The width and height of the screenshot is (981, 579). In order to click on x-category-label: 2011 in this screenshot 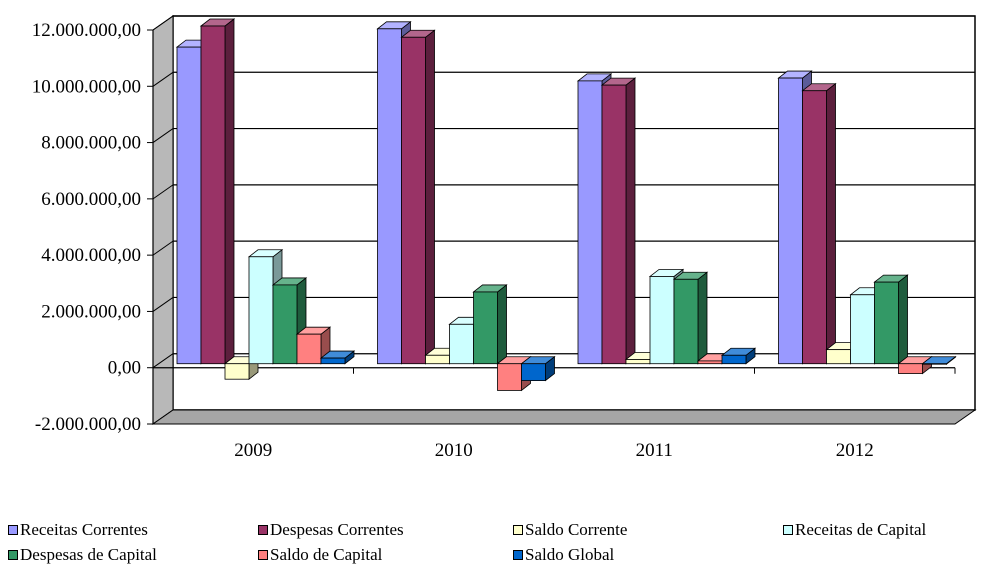, I will do `click(654, 450)`.